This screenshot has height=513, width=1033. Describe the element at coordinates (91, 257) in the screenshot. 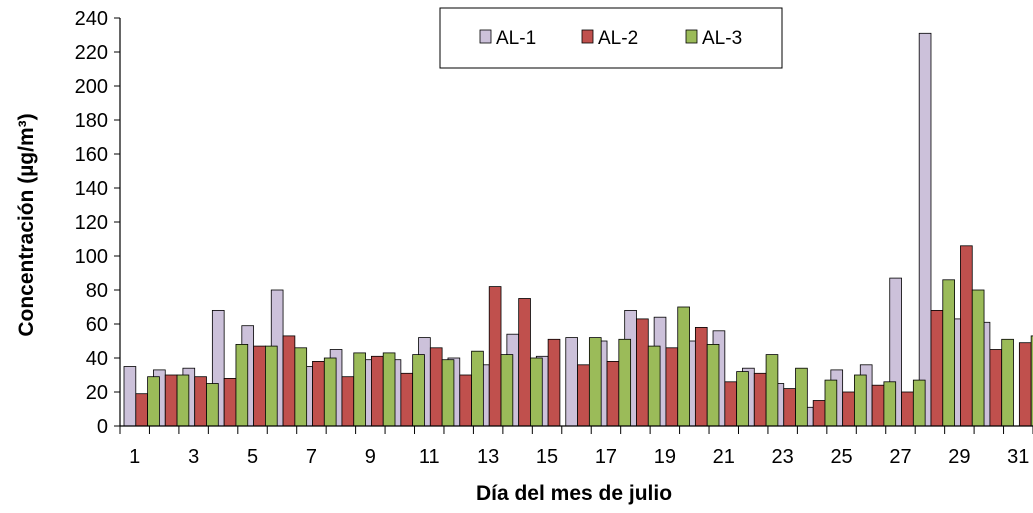

I see `y-tick-label: 100` at that location.